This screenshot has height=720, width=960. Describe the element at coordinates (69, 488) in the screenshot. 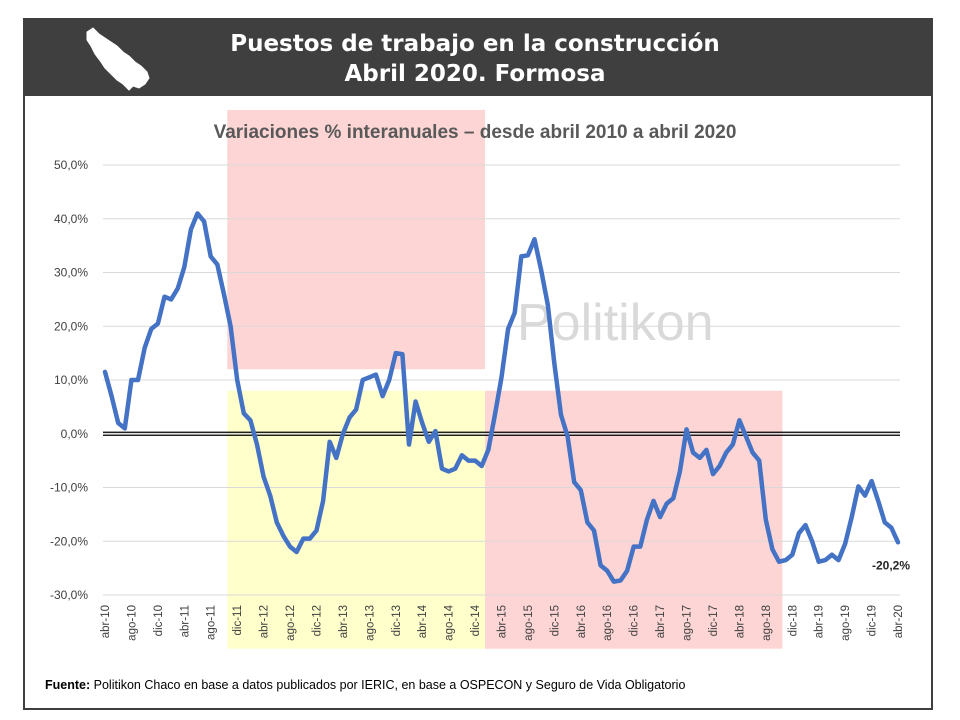

I see `y-tick-label: -10,0%` at that location.